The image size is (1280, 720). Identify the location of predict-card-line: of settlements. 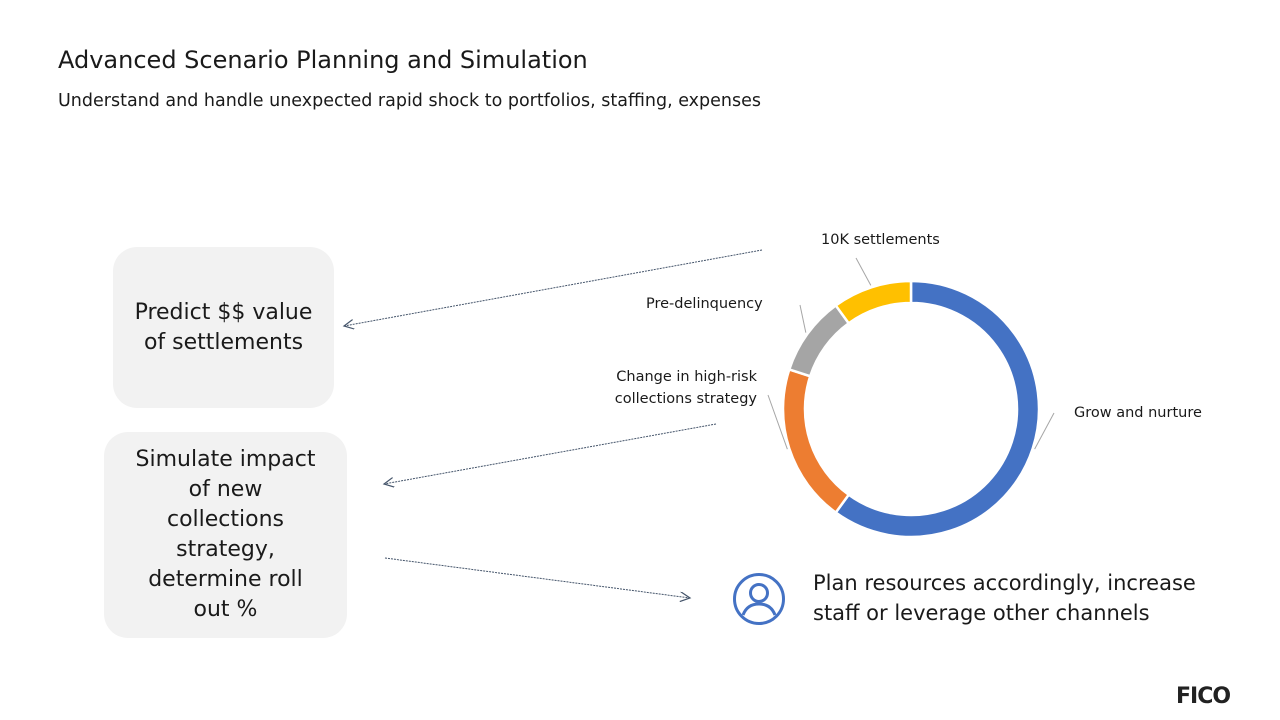
(223, 342).